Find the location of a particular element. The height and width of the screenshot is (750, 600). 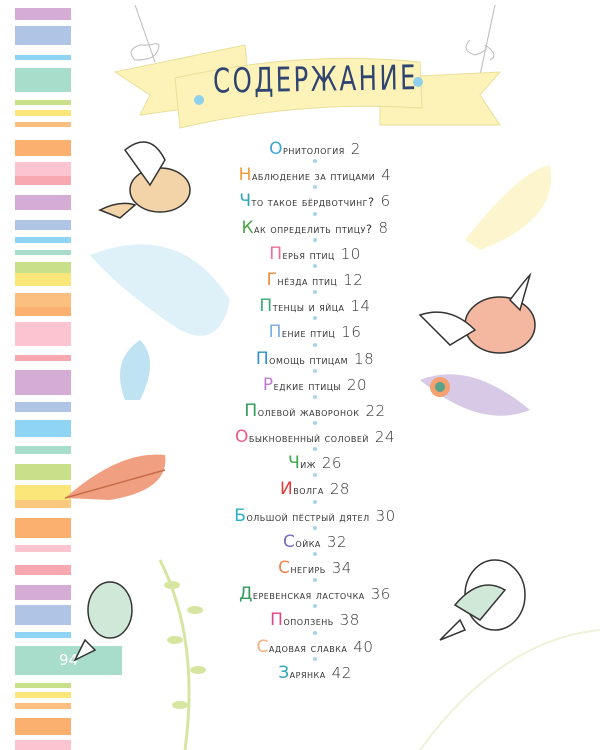

entry-title: аблюдение за птицами is located at coordinates (313, 176).